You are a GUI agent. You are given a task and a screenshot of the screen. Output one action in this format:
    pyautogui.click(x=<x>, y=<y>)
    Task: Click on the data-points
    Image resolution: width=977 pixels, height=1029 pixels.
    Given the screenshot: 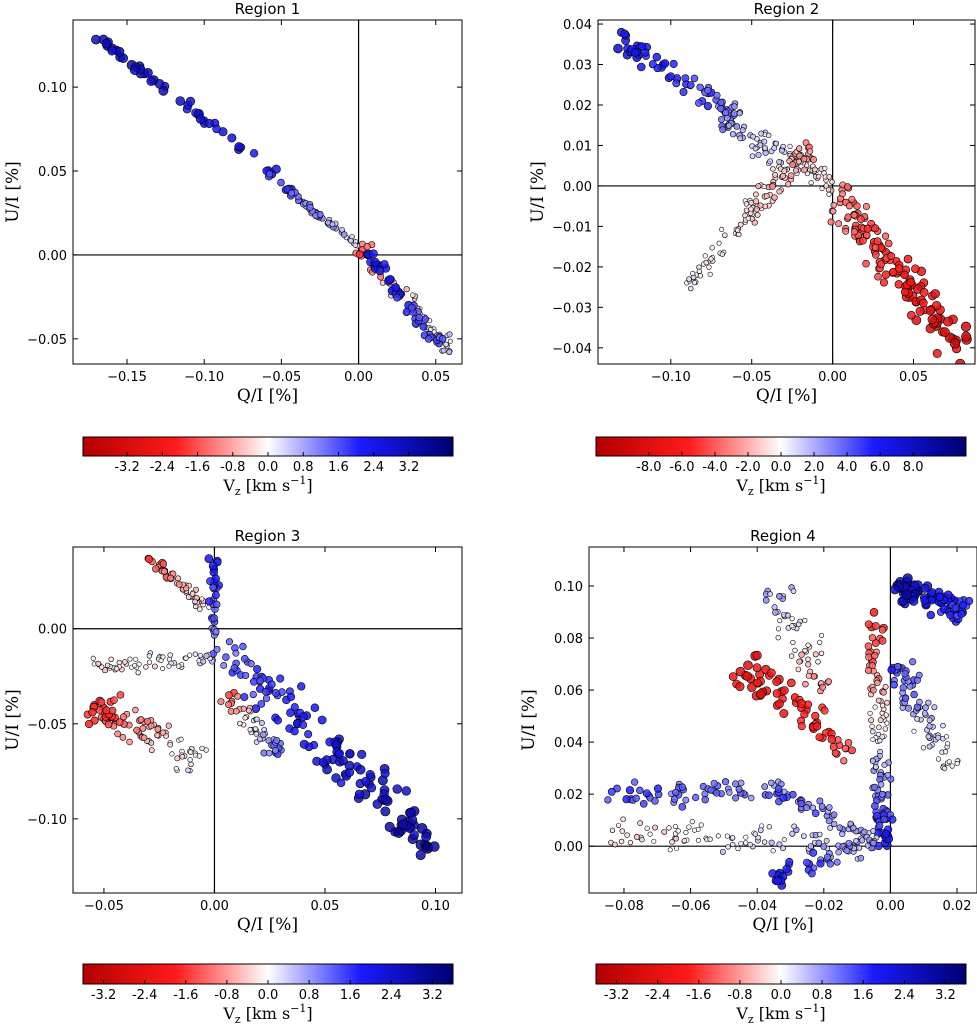 What is the action you would take?
    pyautogui.click(x=272, y=195)
    